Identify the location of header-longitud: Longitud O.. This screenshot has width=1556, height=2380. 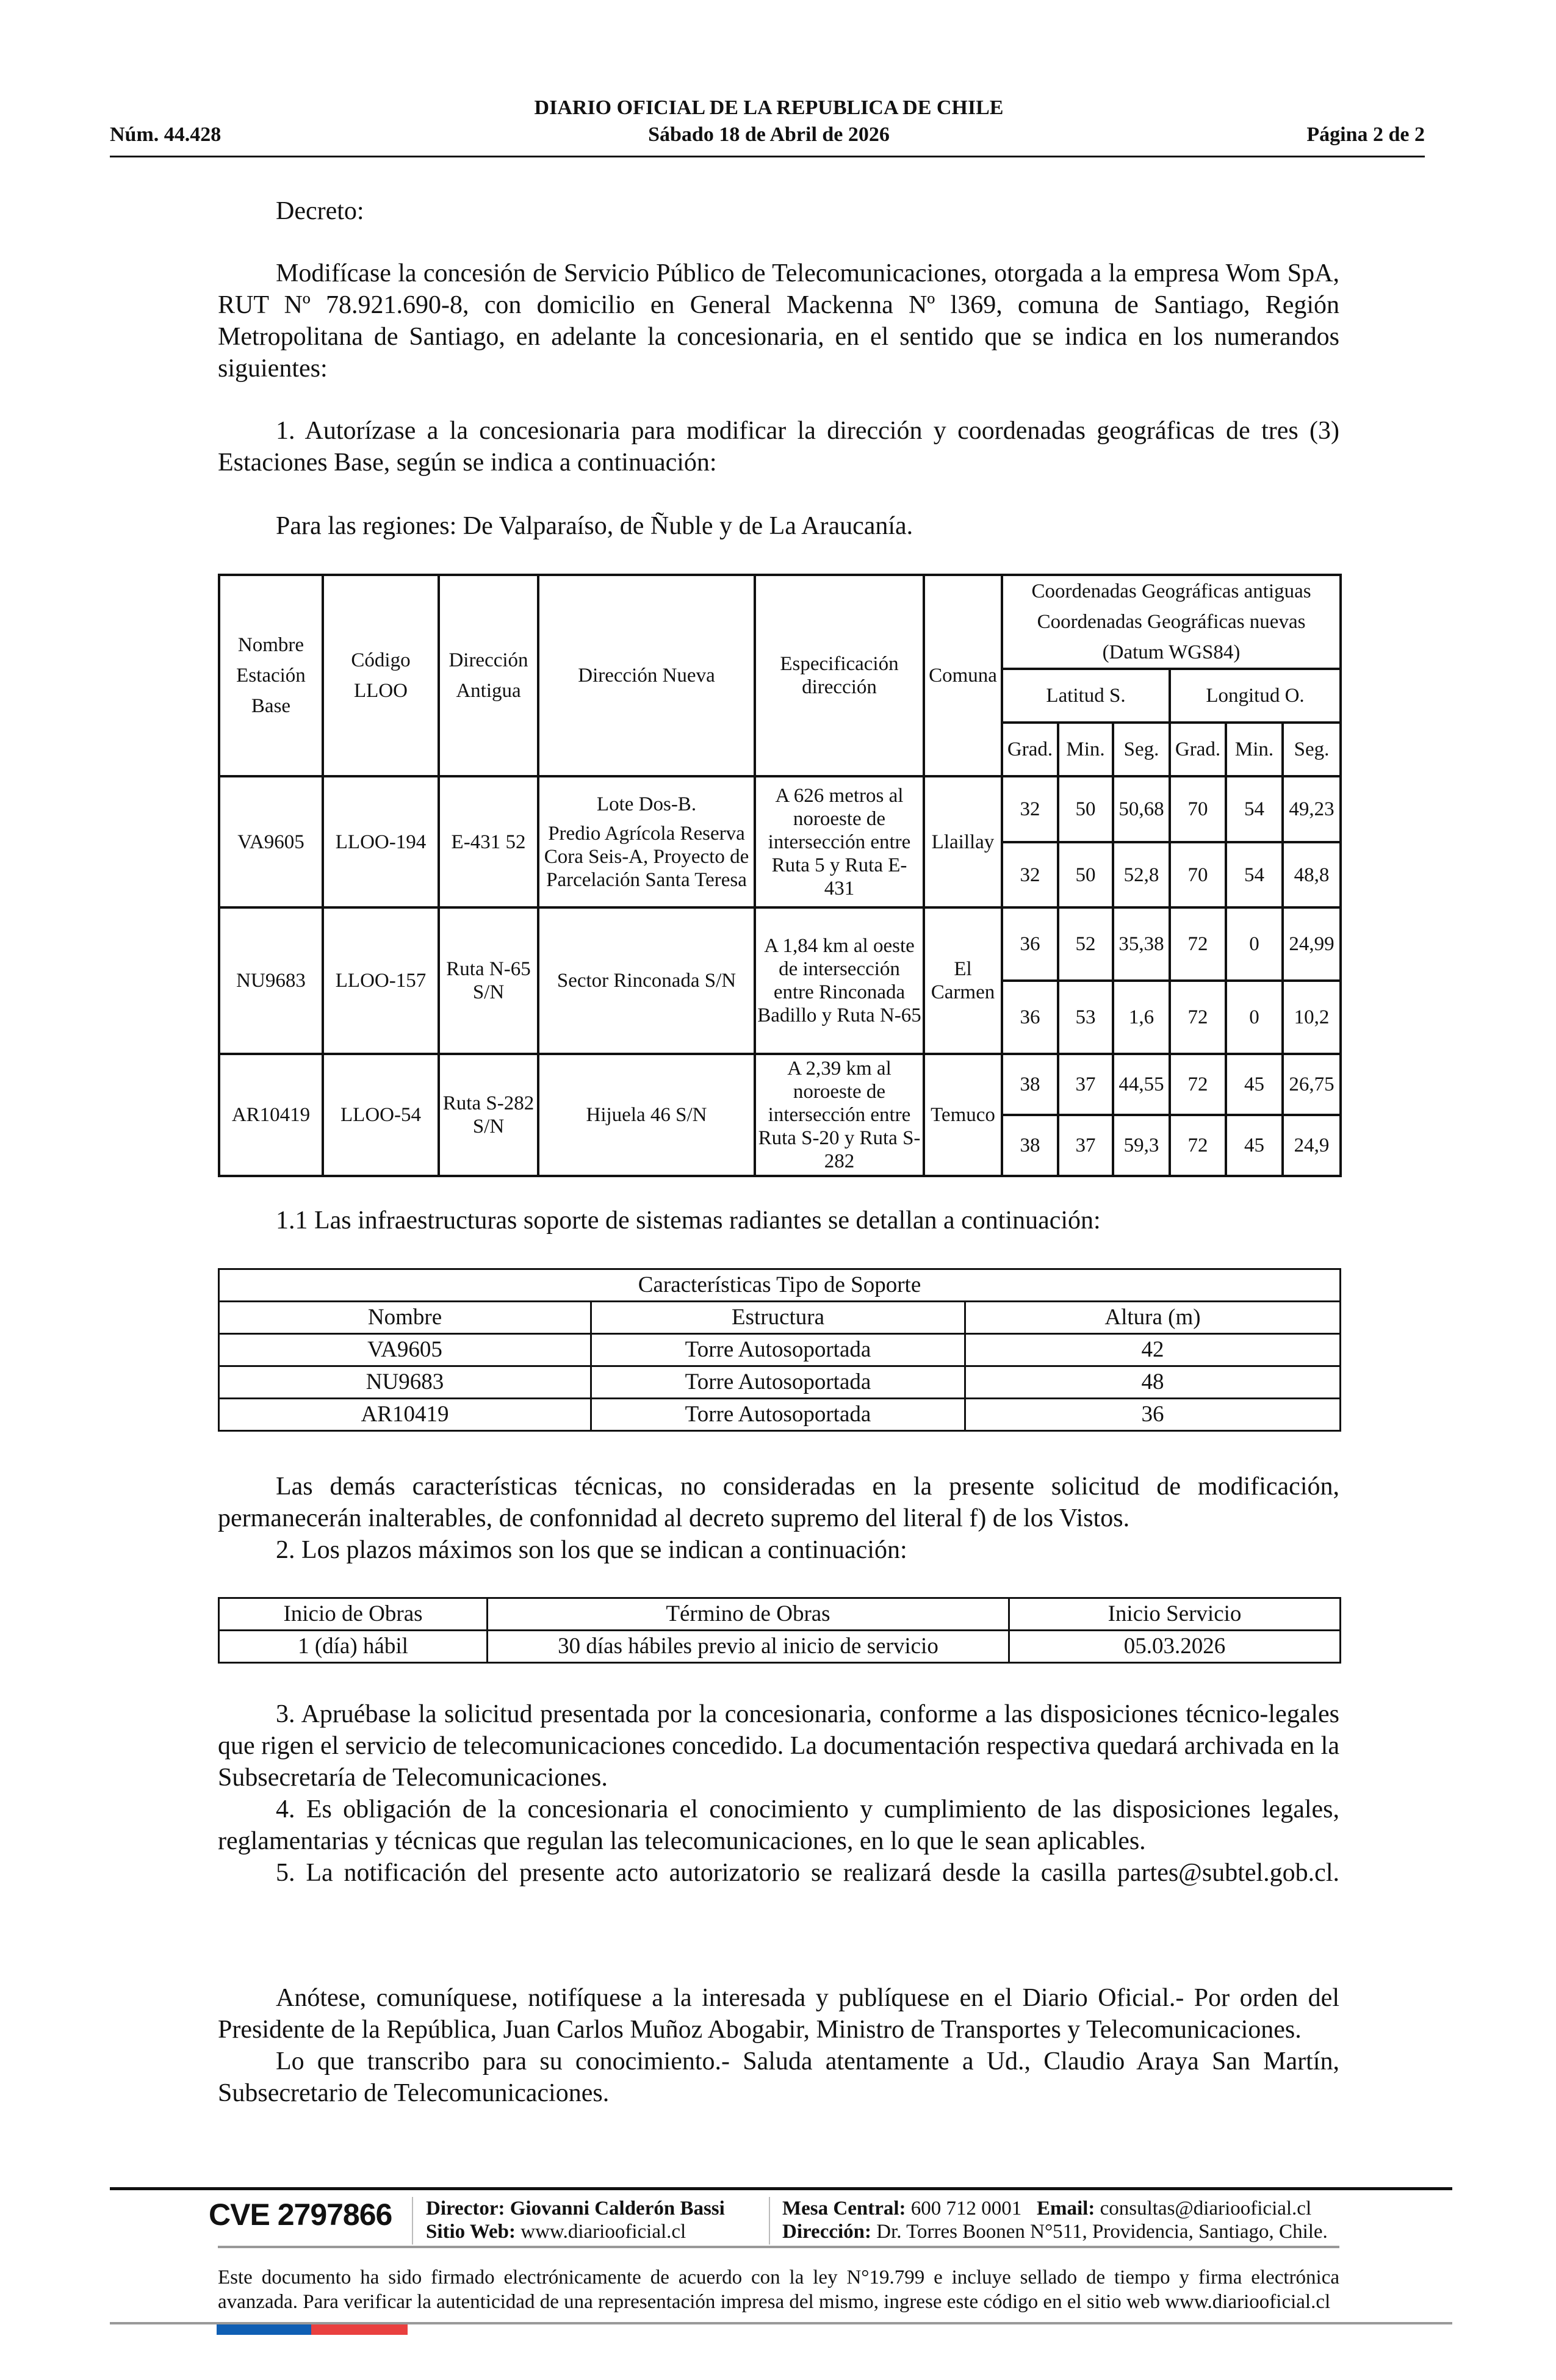
(1255, 696).